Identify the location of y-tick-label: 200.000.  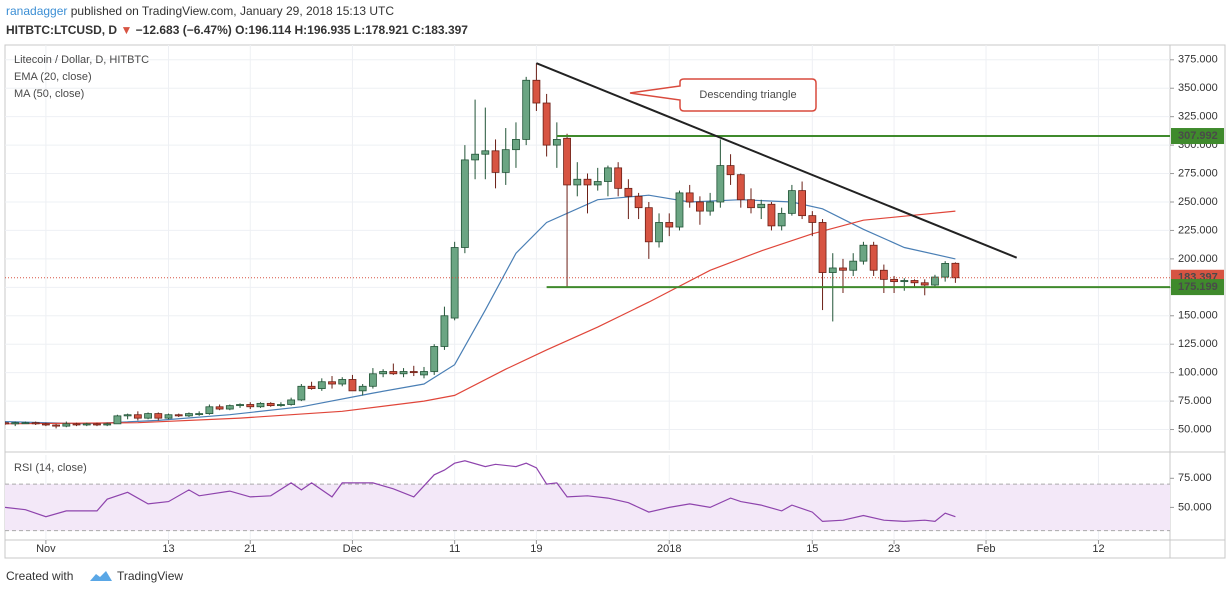
(1198, 259).